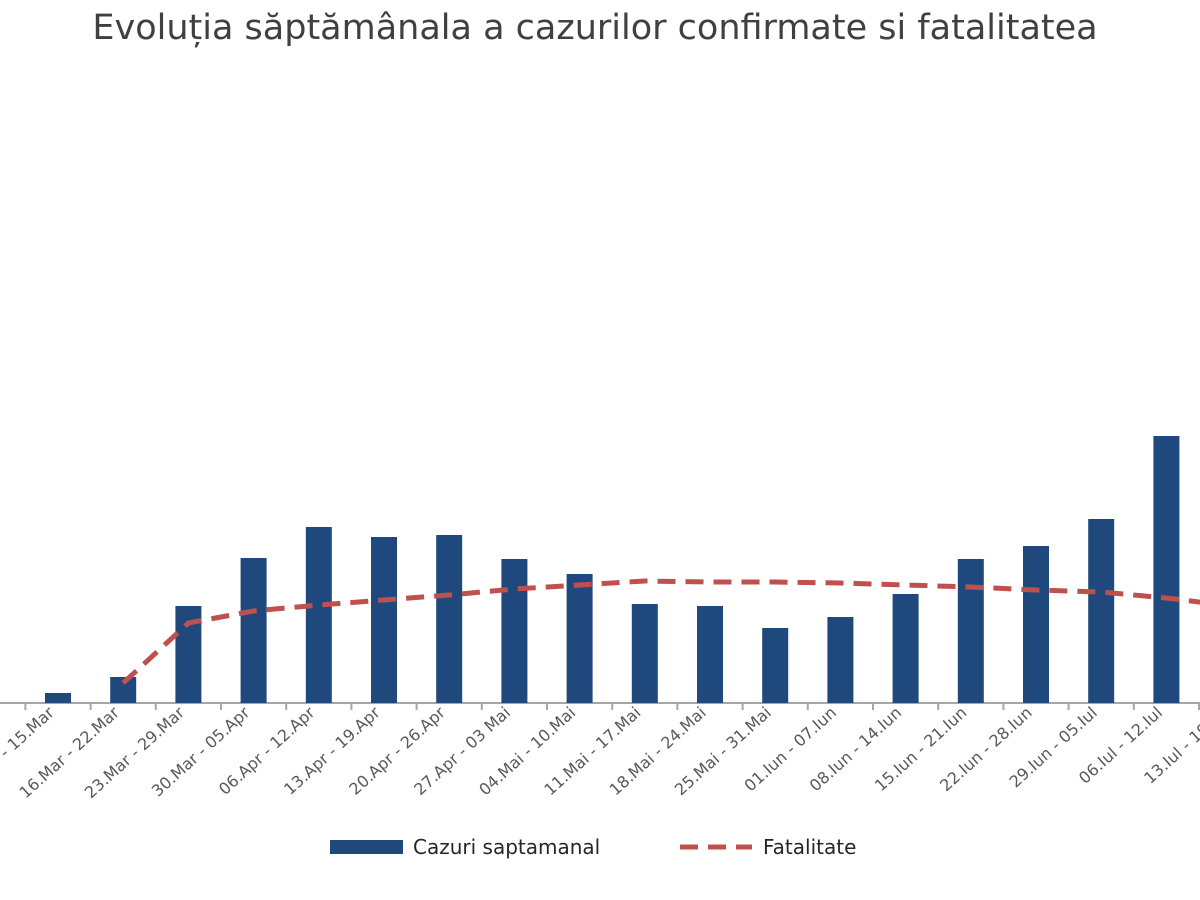  I want to click on fatality-line, so click(660, 631).